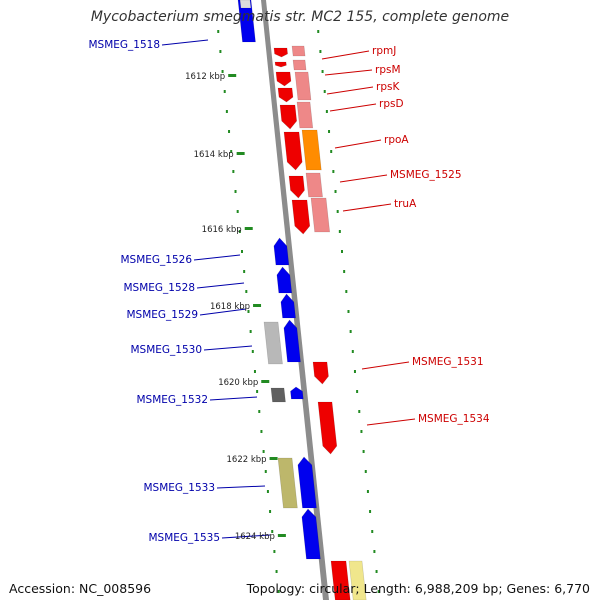 The height and width of the screenshot is (600, 600). Describe the element at coordinates (391, 104) in the screenshot. I see `reverse-gene-label: rpsD` at that location.